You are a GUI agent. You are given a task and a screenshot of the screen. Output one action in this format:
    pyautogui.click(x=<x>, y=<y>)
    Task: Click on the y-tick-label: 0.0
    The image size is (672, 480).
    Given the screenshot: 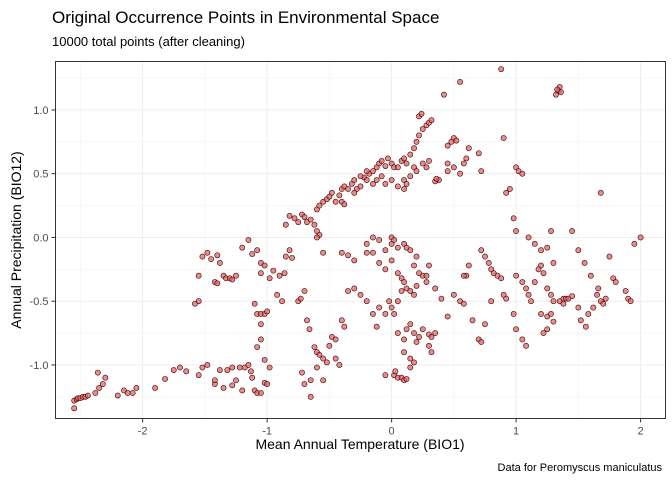 What is the action you would take?
    pyautogui.click(x=40, y=238)
    